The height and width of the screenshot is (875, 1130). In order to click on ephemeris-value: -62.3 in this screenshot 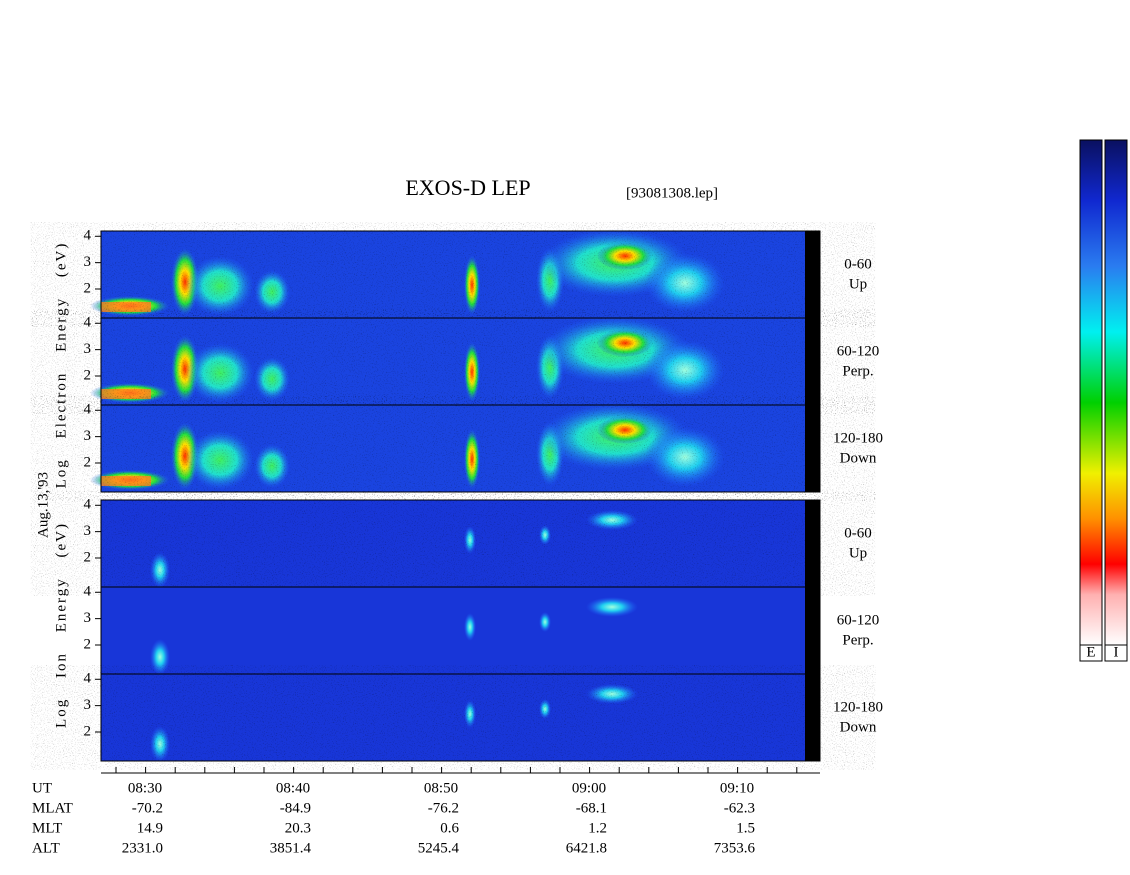, I will do `click(739, 808)`.